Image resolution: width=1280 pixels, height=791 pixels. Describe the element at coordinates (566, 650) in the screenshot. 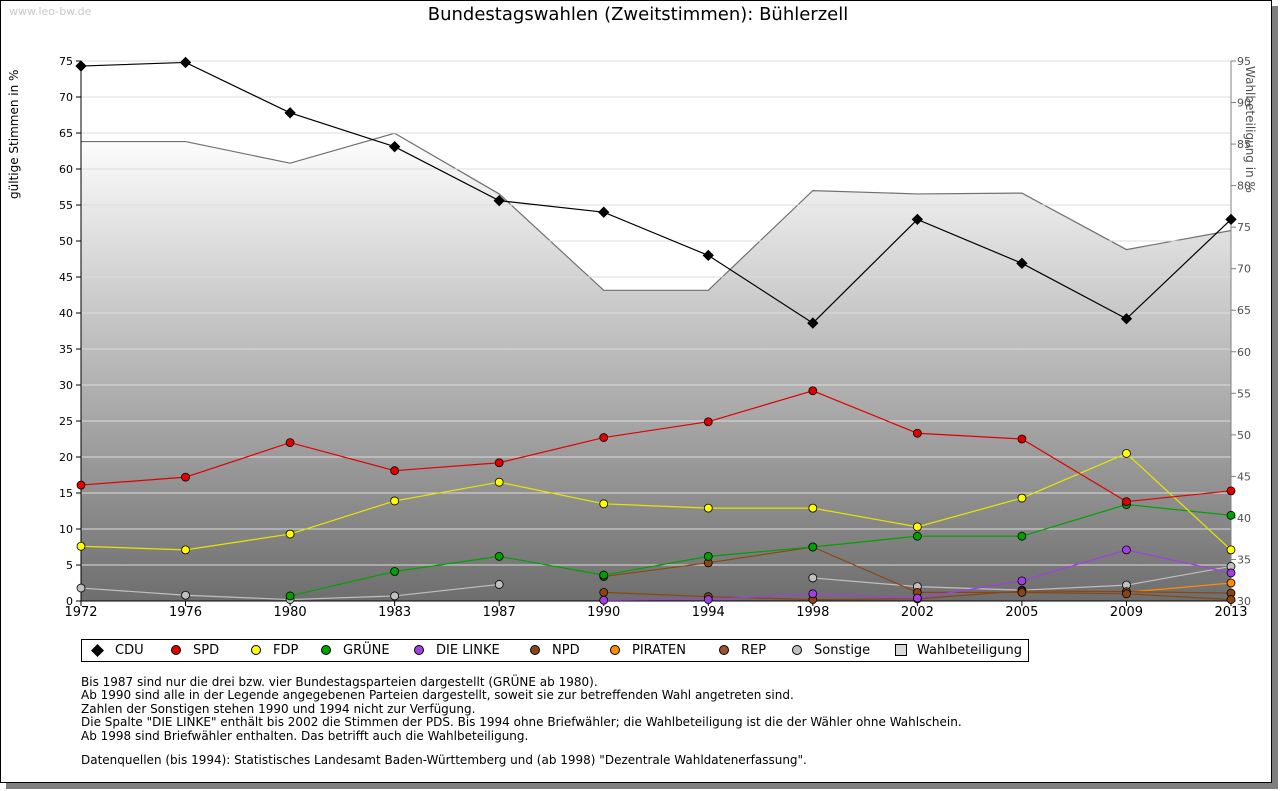

I see `legend-label: NPD` at that location.